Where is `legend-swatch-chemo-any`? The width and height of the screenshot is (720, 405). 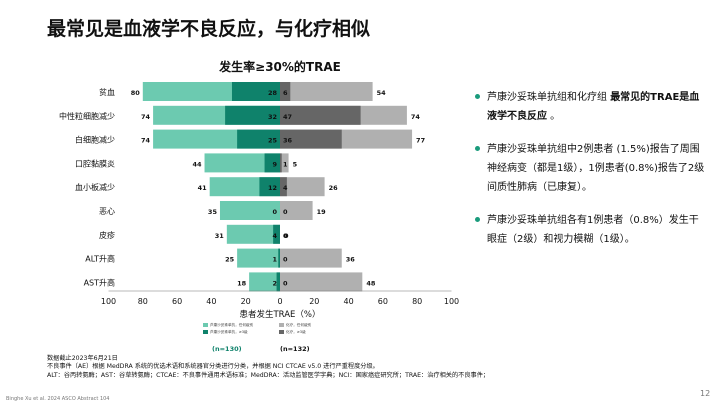
legend-swatch-chemo-any is located at coordinates (281, 325).